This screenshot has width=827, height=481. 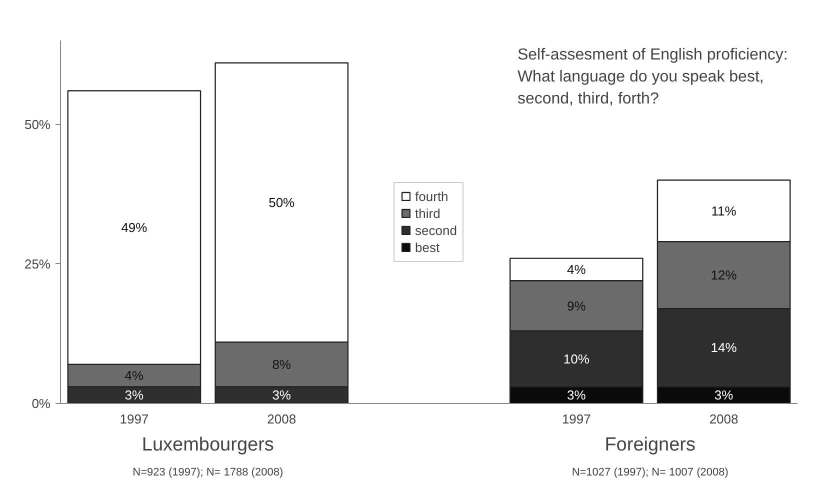 I want to click on legend-label: second, so click(x=436, y=230).